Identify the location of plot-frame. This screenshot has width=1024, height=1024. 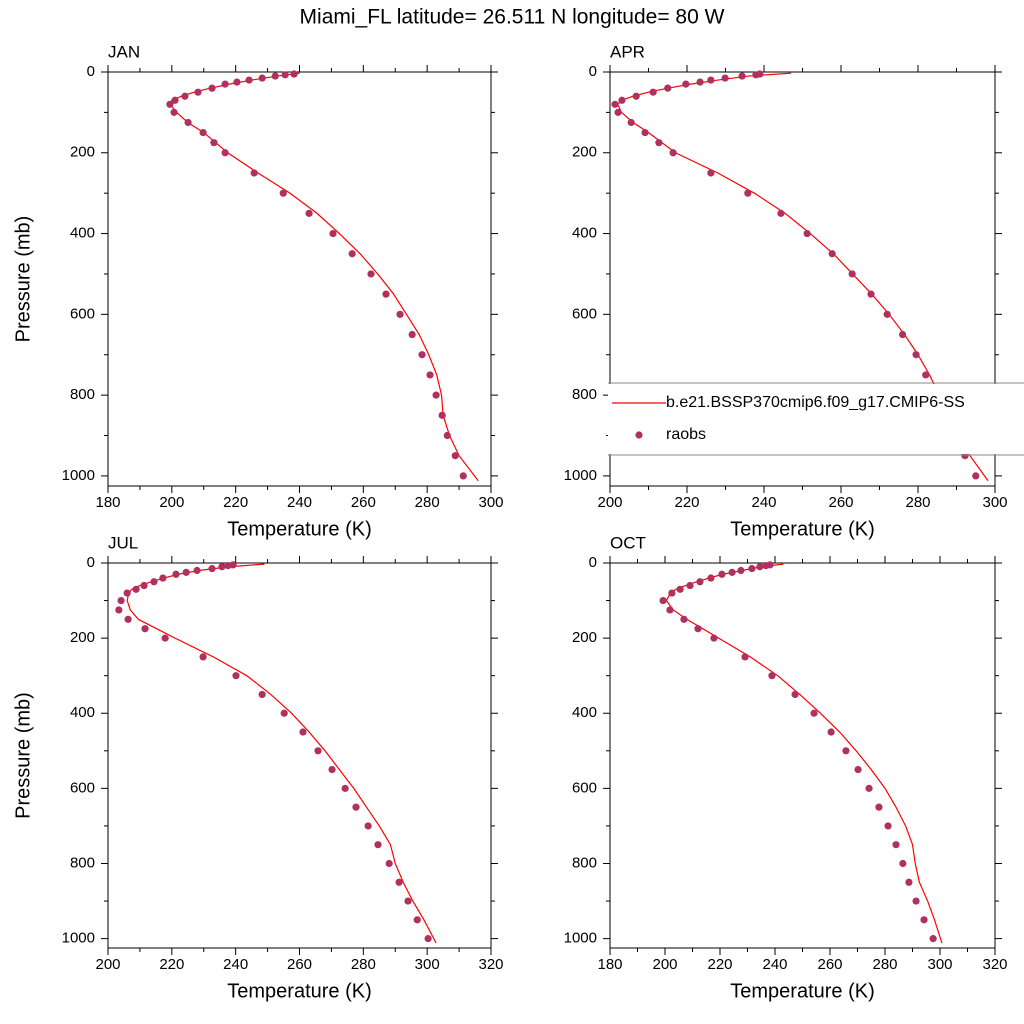
(802, 755).